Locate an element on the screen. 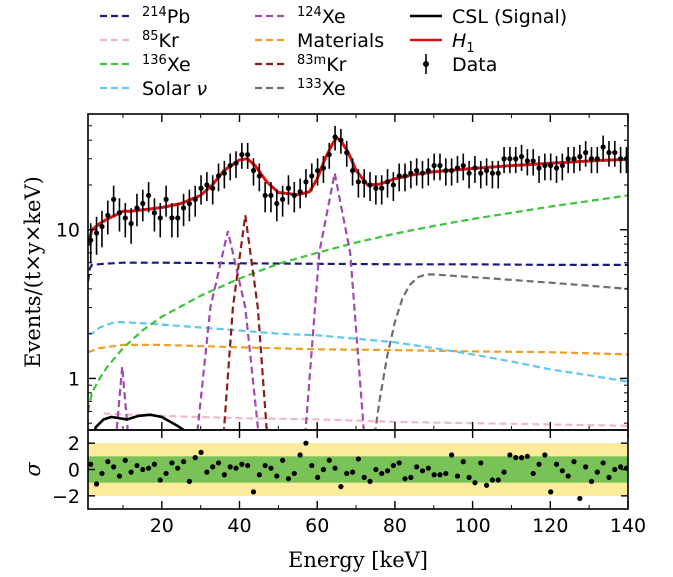  legend-item-pb214: 214Pb is located at coordinates (145, 16).